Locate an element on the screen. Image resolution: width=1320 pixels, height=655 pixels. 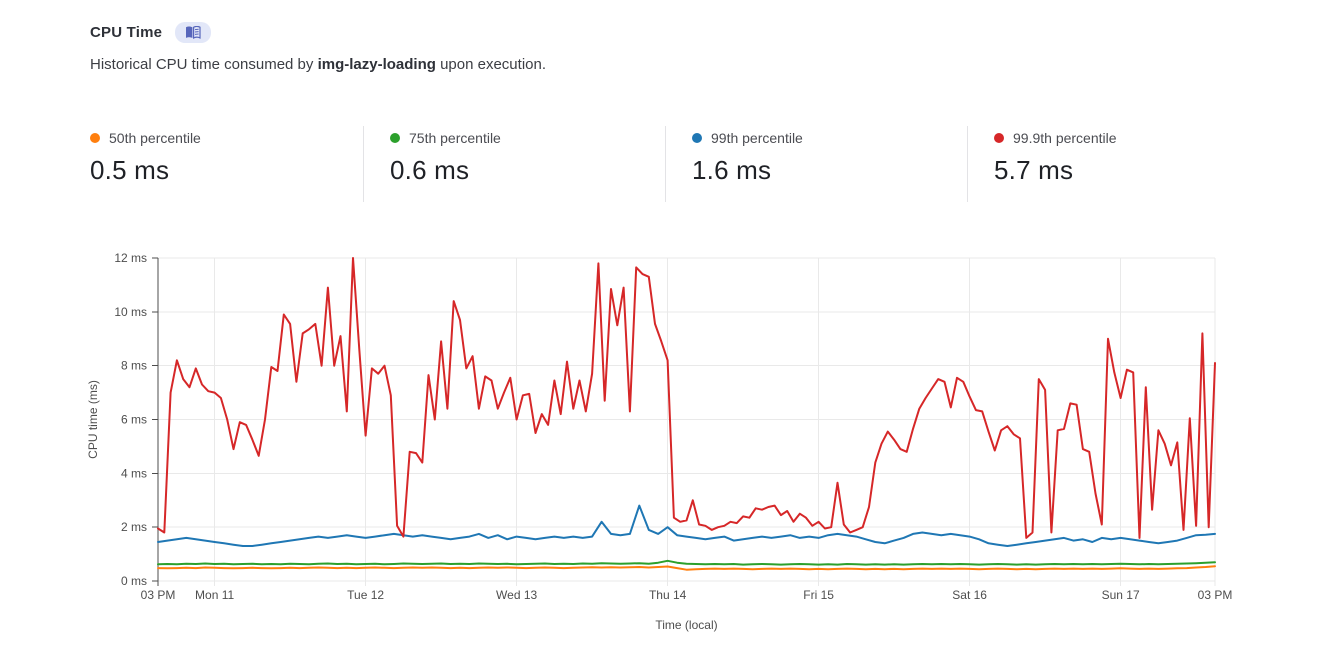
legend-dot-99th is located at coordinates (697, 138).